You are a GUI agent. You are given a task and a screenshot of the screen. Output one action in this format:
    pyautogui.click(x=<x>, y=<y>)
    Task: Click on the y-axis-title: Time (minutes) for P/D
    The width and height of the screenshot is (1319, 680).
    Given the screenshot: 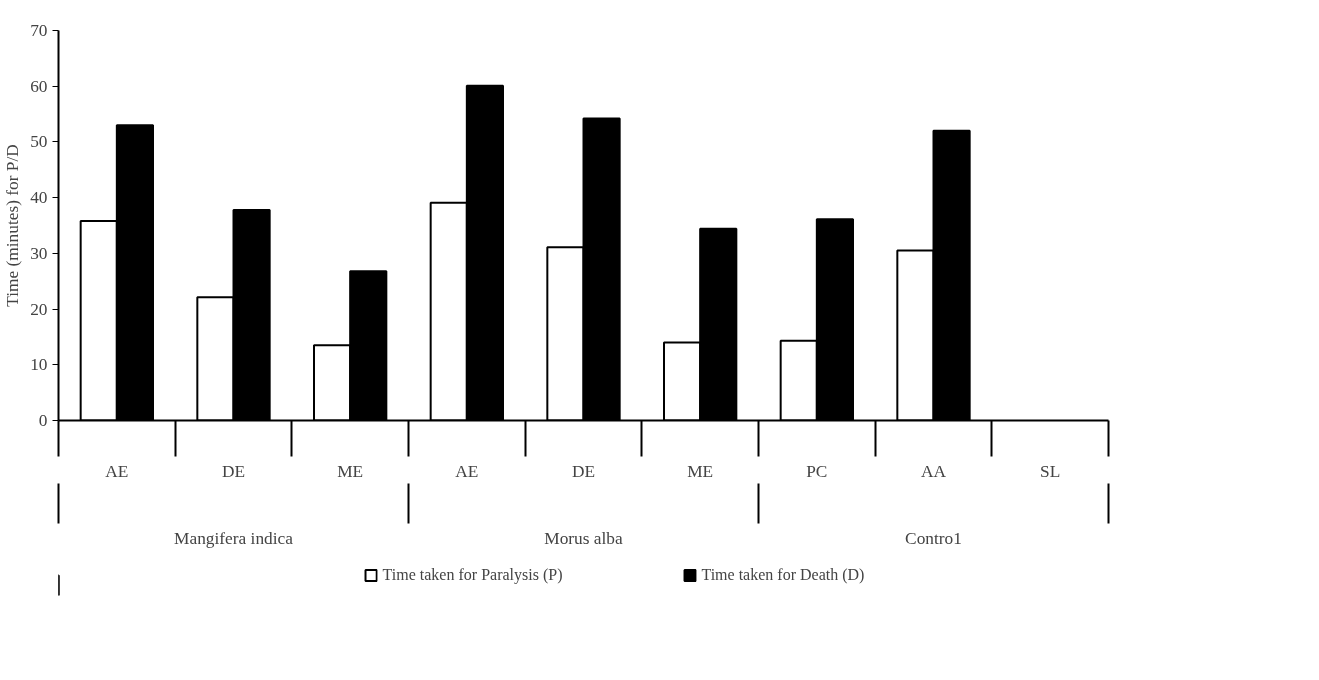 What is the action you would take?
    pyautogui.click(x=13, y=225)
    